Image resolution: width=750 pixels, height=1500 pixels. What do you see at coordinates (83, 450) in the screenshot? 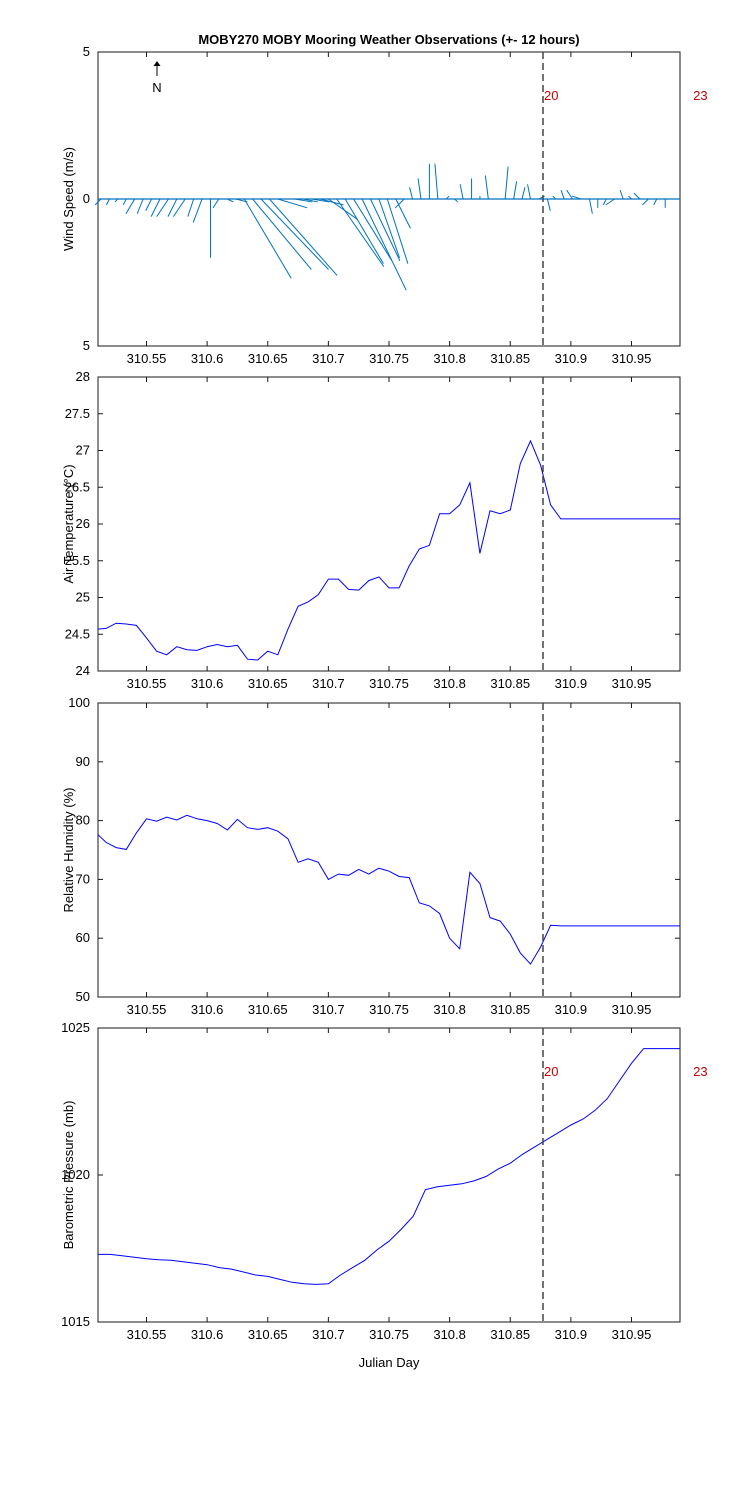
I see `y-tick-label: 27` at bounding box center [83, 450].